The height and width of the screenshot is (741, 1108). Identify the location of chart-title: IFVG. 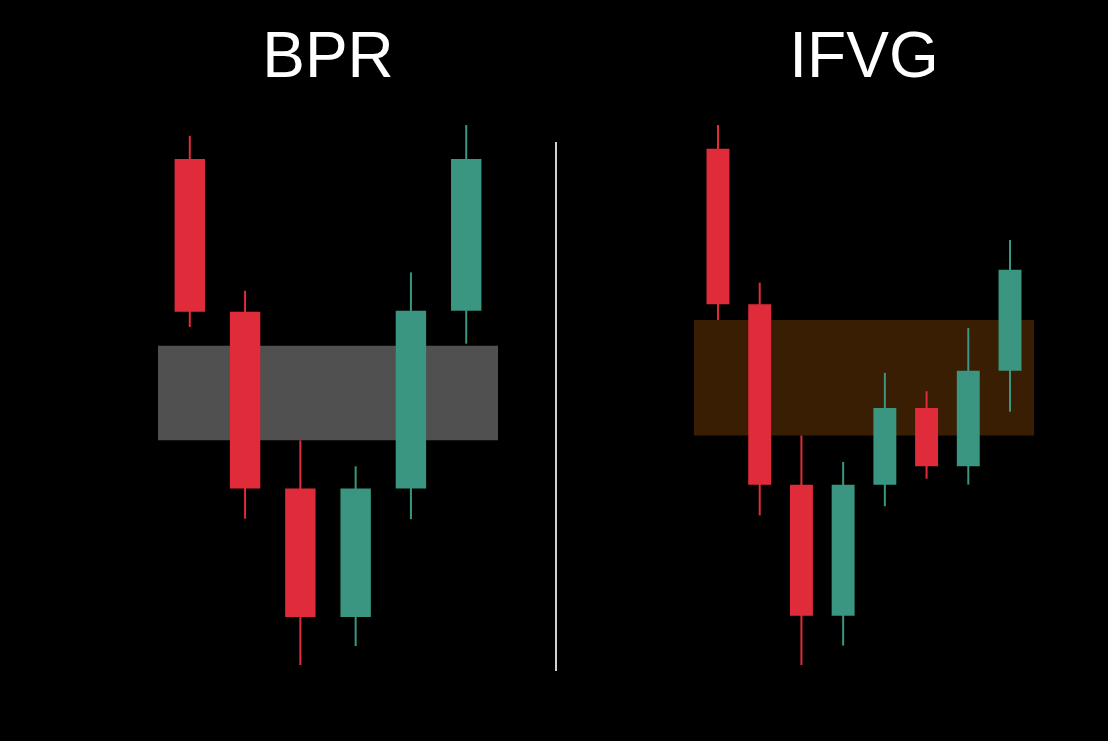
(864, 55).